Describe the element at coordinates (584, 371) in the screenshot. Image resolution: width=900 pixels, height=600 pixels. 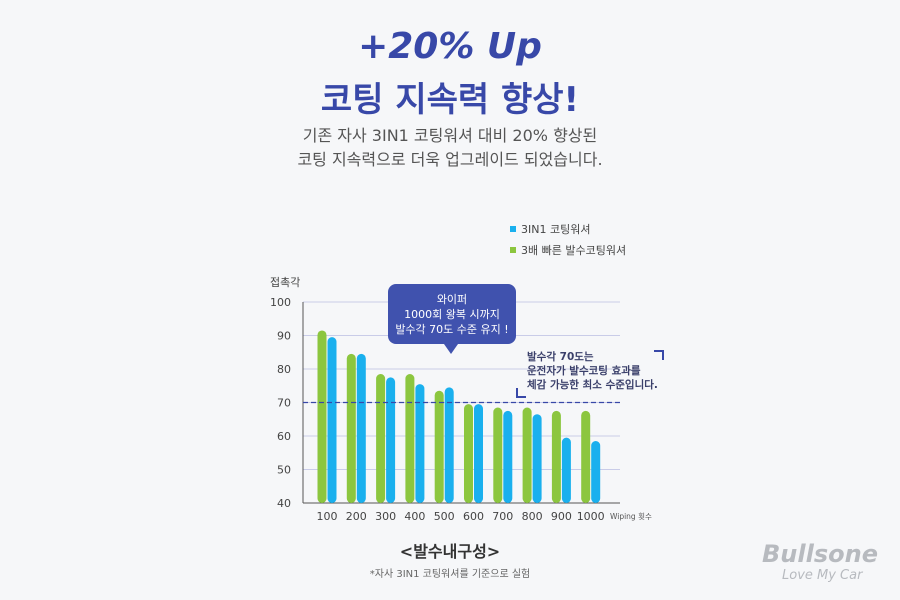
I see `note-line-2: 운전자가 발수코팅 효과를` at that location.